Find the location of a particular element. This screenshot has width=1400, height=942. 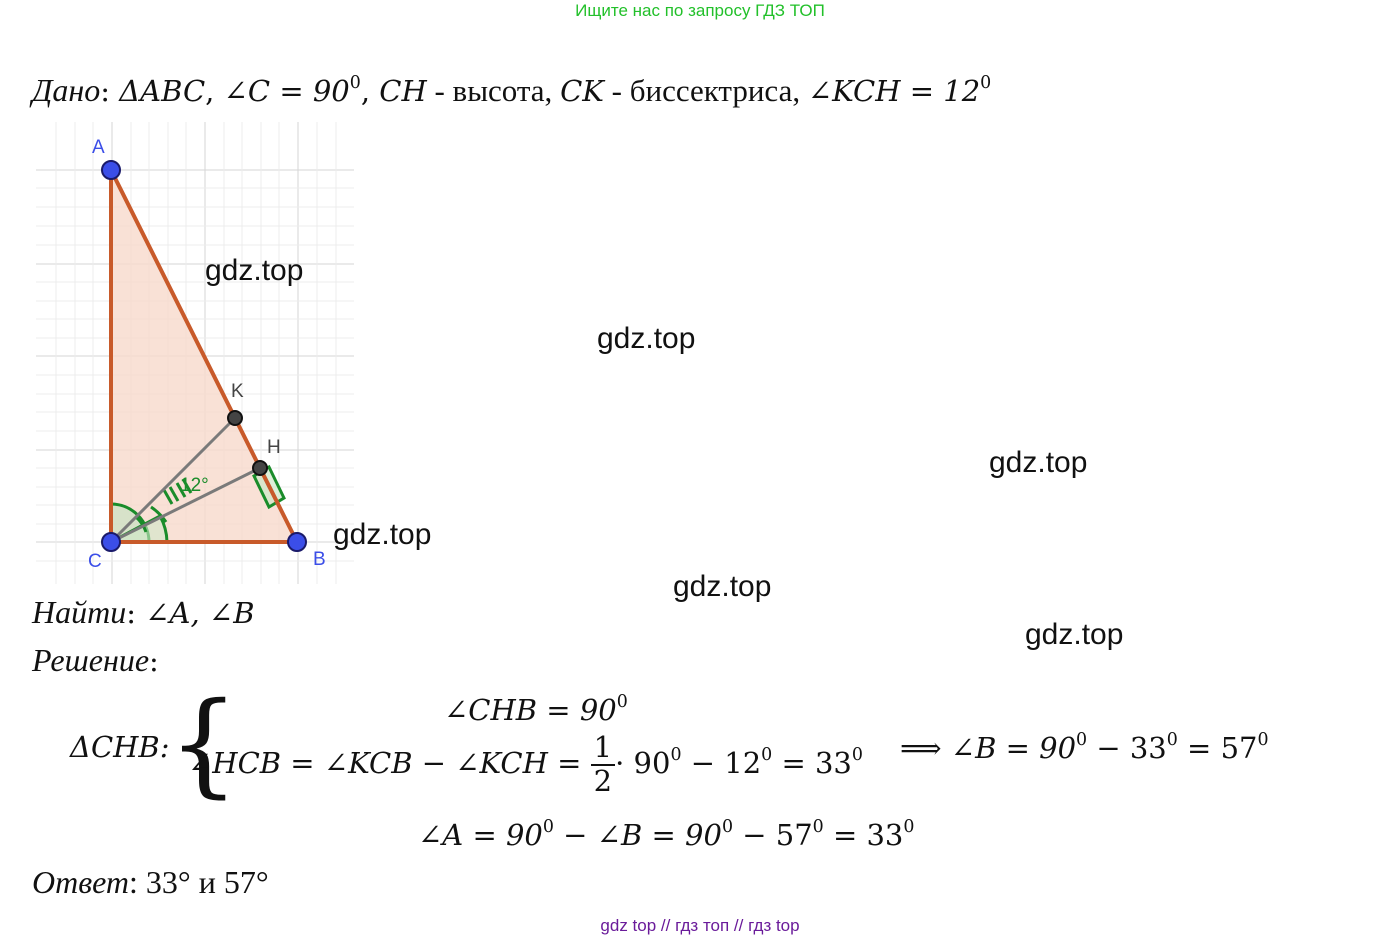

given-ck: CK is located at coordinates (582, 91).